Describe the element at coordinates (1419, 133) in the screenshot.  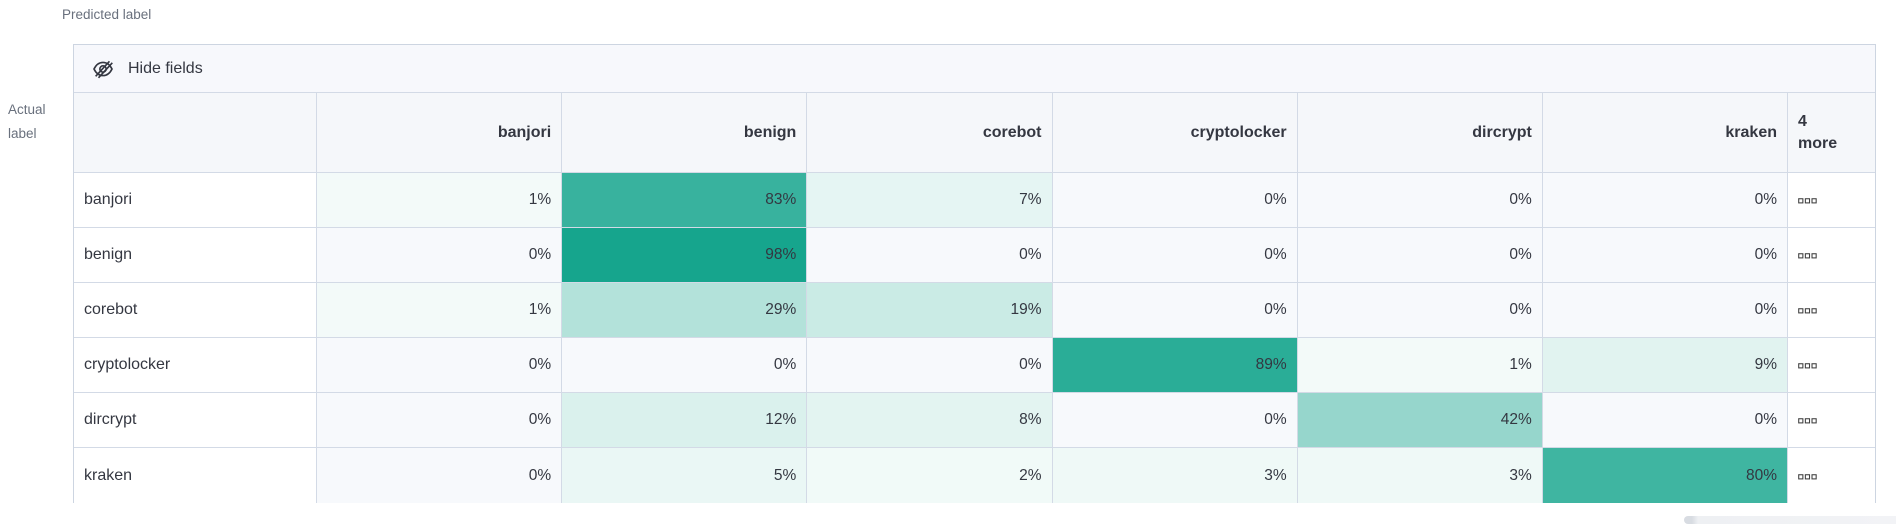
I see `column-header-dircrypt: dircrypt` at that location.